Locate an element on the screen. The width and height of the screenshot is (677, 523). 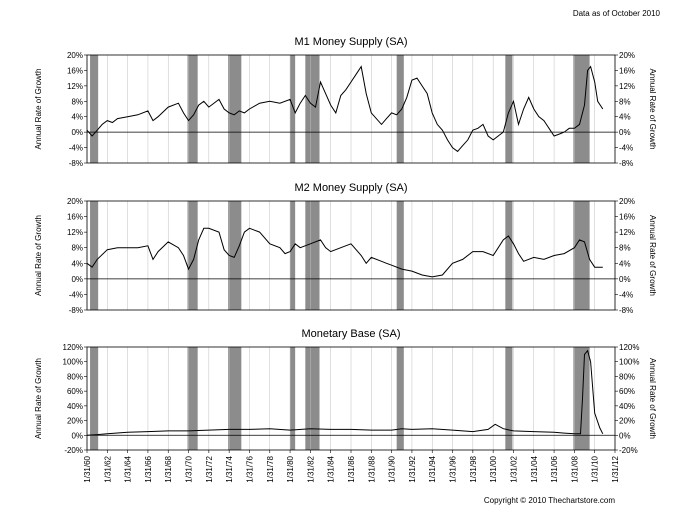
x-tick-label: 1/31/60 is located at coordinates (87, 468).